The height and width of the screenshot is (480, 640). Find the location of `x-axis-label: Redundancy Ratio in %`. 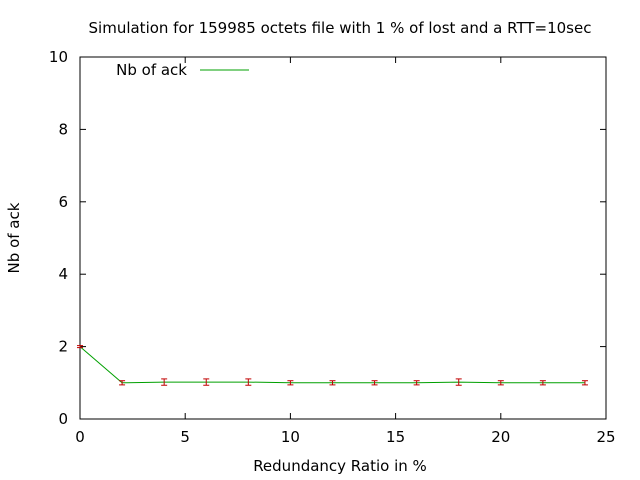

x-axis-label: Redundancy Ratio in % is located at coordinates (340, 466).